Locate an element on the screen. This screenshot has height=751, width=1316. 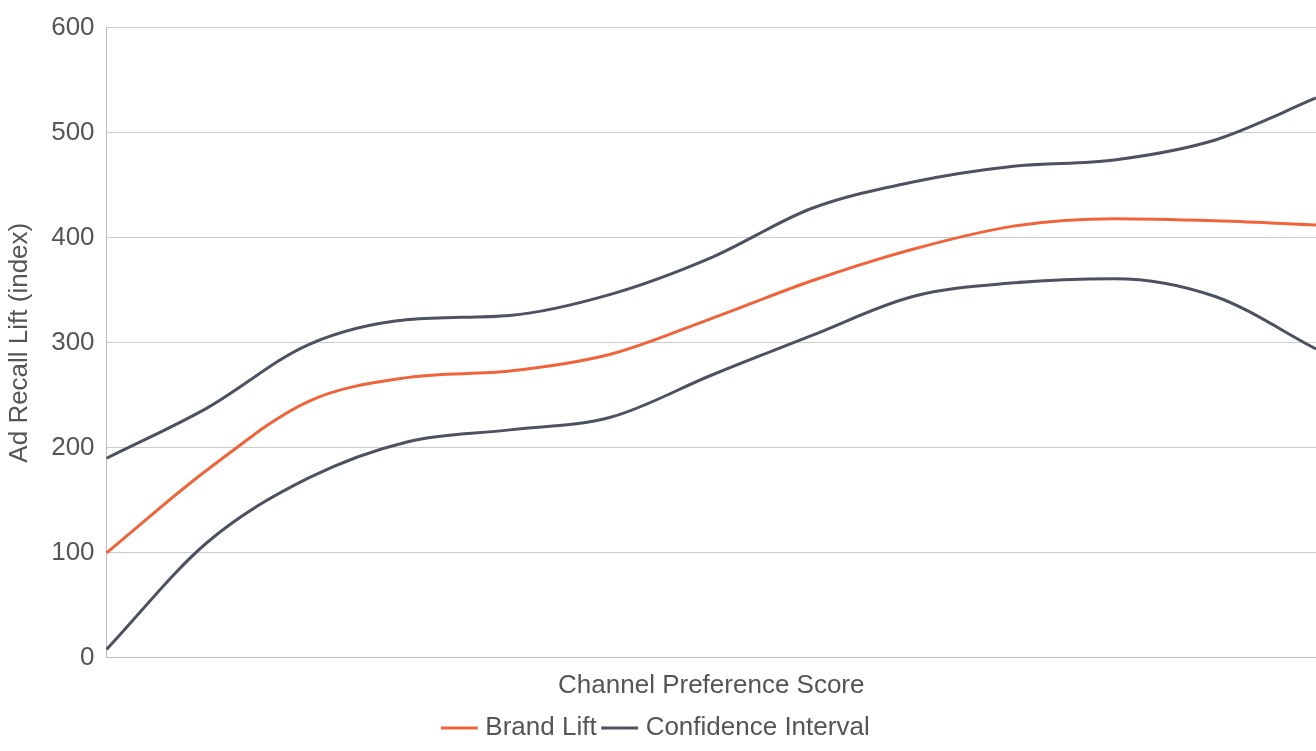
y-tick-label: 200 is located at coordinates (73, 445).